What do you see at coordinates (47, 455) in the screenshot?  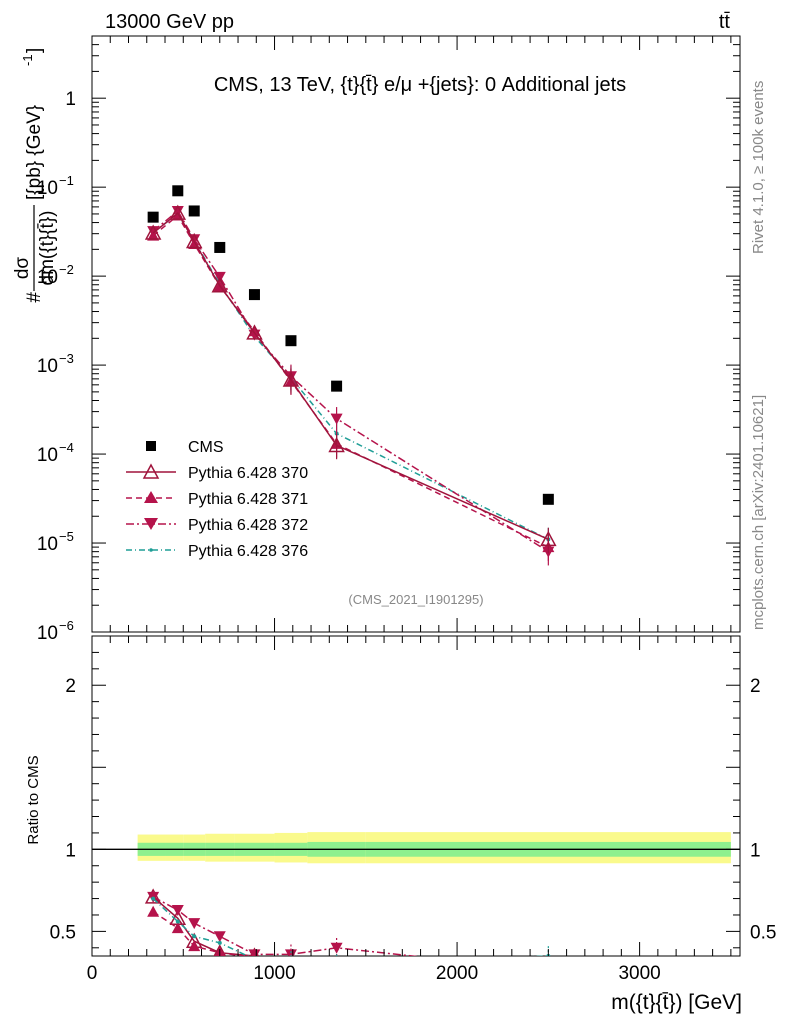 I see `y-tick-label-main-2: 10` at bounding box center [47, 455].